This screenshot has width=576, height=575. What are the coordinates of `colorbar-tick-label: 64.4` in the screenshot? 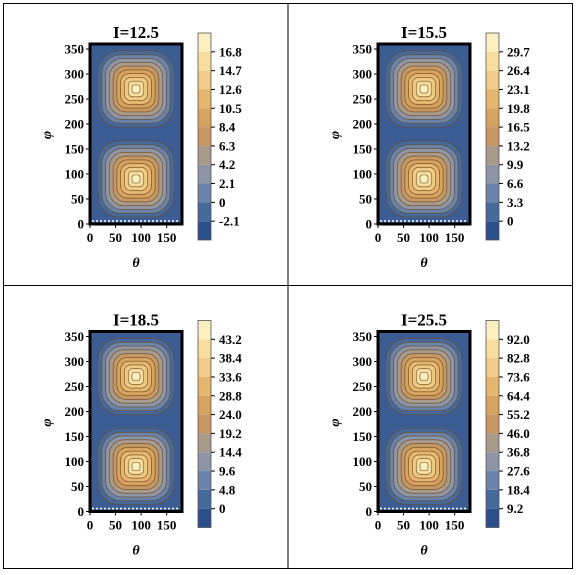 It's located at (518, 395).